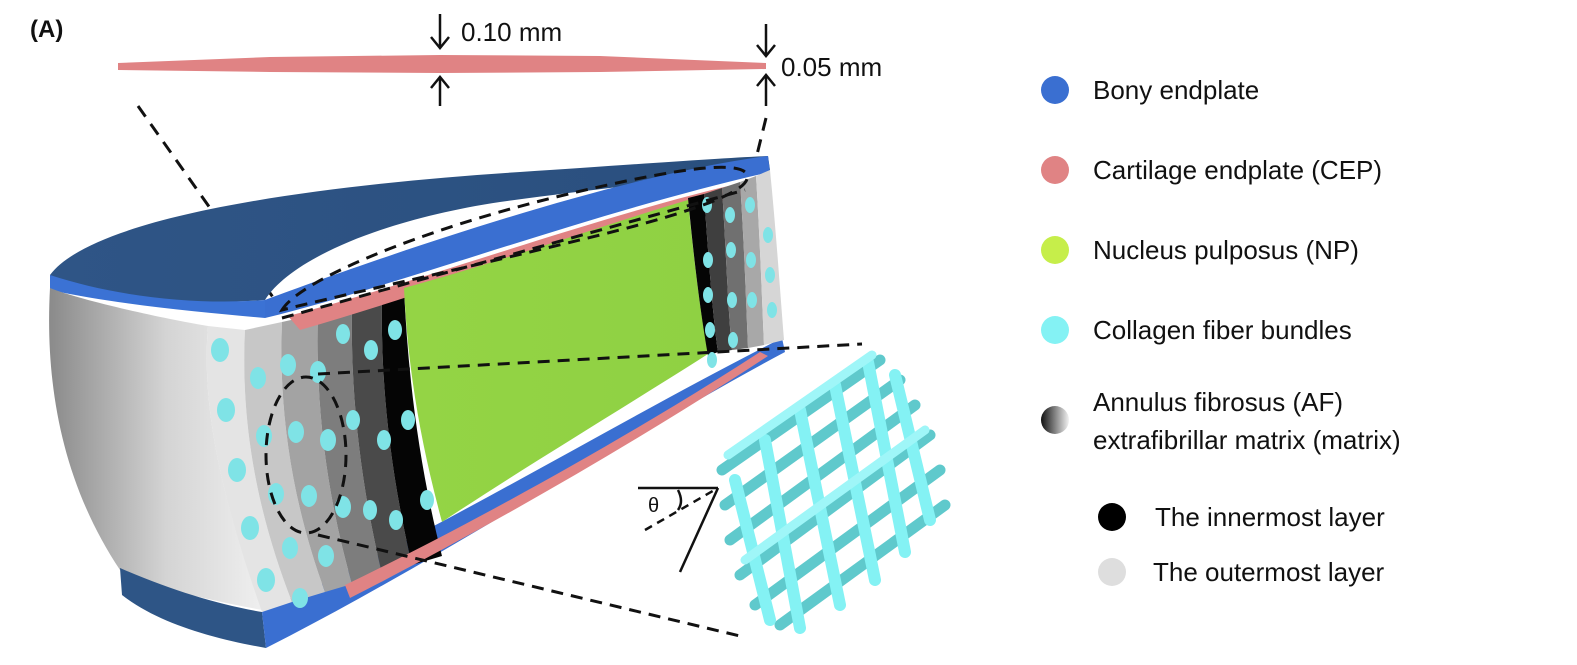  Describe the element at coordinates (1055, 420) in the screenshot. I see `legend-swatch-matrix` at that location.